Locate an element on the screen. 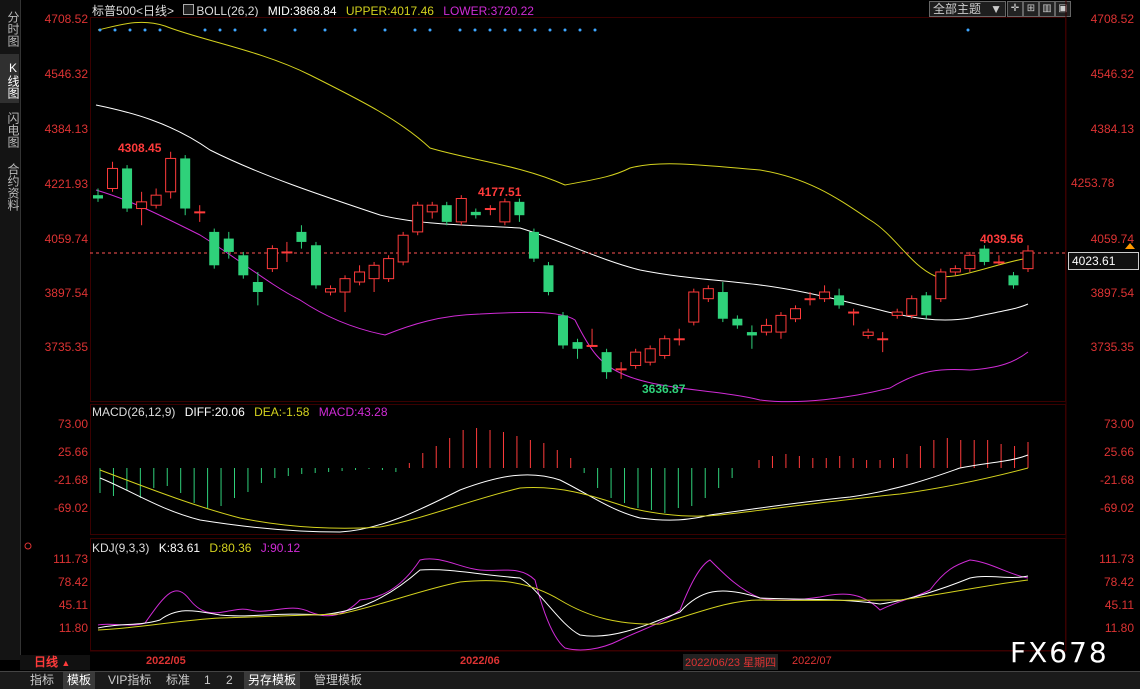  tab-contract-info: 合约资料 is located at coordinates (13, 187).